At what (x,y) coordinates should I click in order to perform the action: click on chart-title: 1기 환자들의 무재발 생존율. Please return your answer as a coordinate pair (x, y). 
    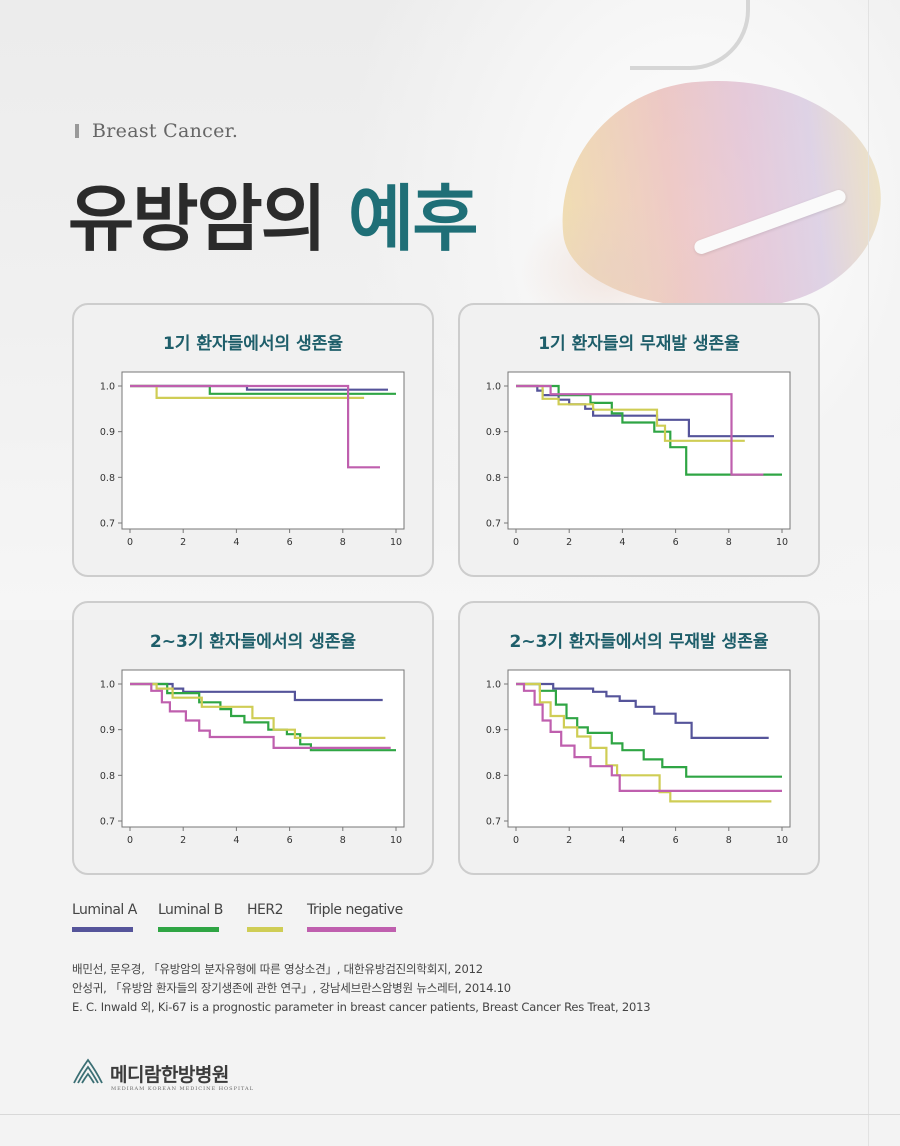
    Looking at the image, I should click on (639, 344).